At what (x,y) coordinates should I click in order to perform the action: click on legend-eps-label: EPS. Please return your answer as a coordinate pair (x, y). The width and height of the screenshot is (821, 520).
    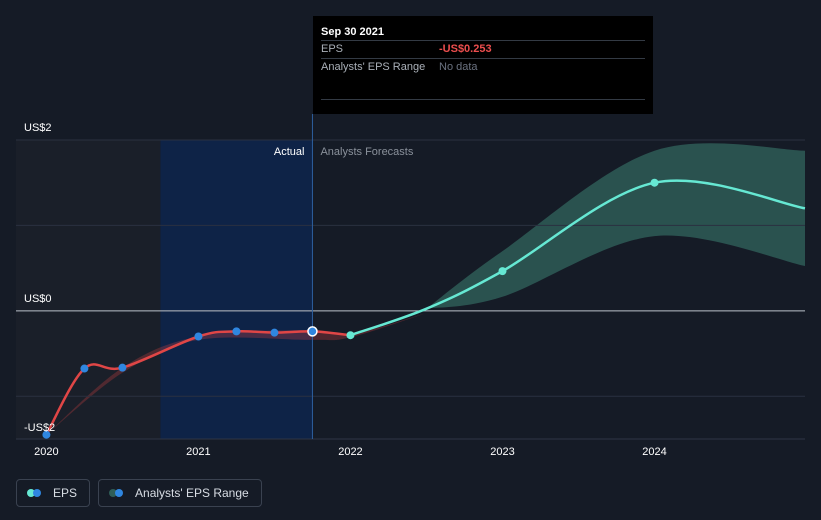
    Looking at the image, I should click on (65, 493).